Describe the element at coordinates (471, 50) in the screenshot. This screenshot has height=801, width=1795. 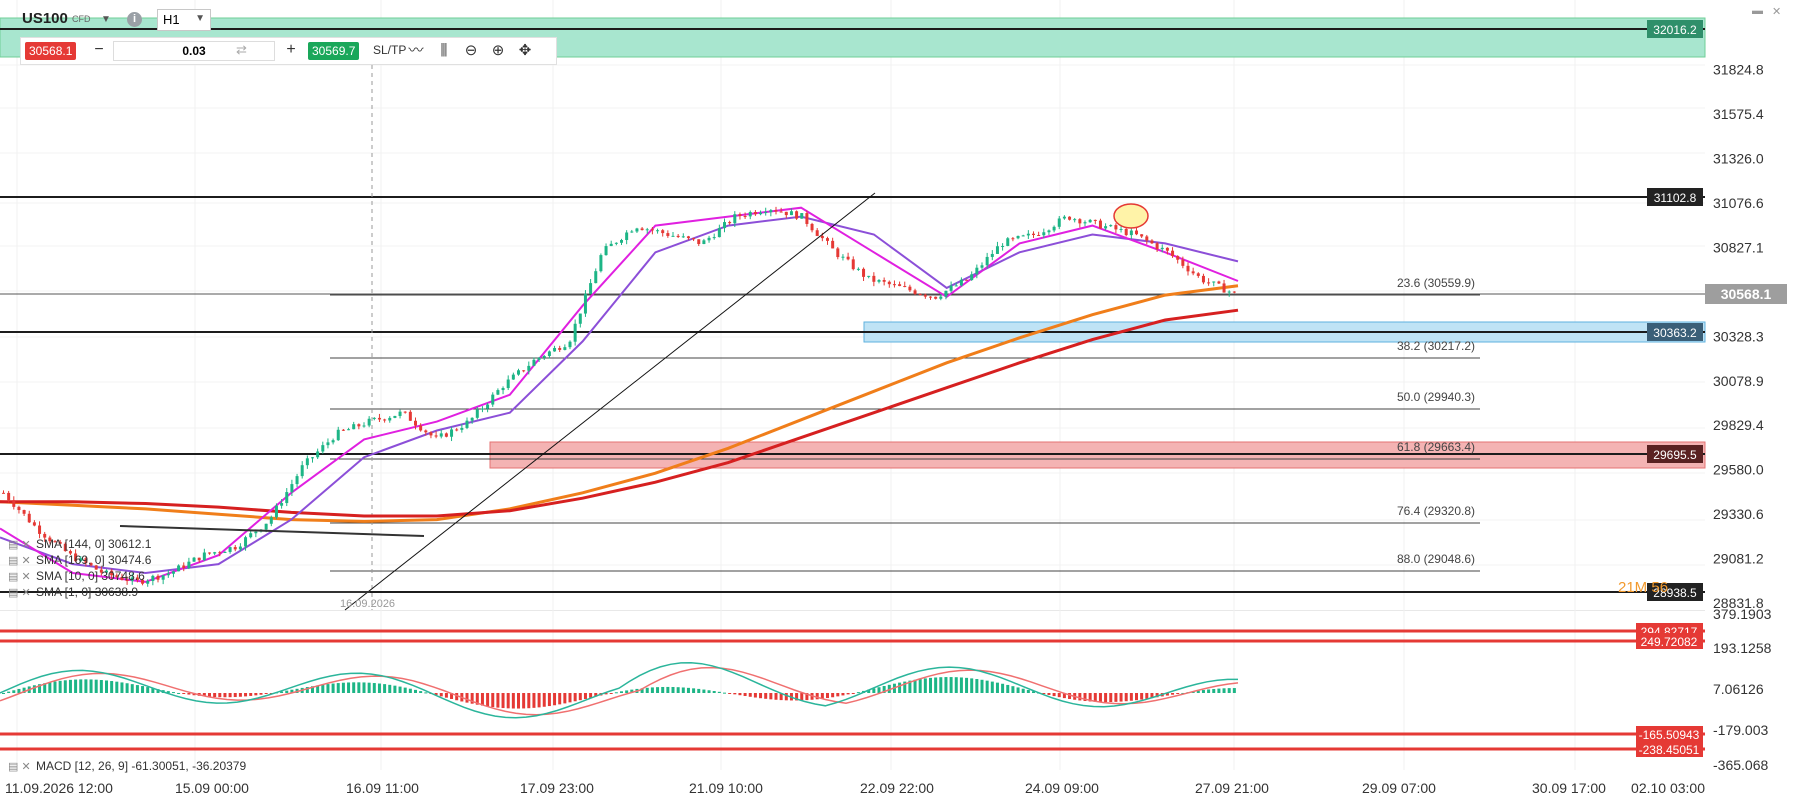
I see `zoom-out-icon: ⊖` at that location.